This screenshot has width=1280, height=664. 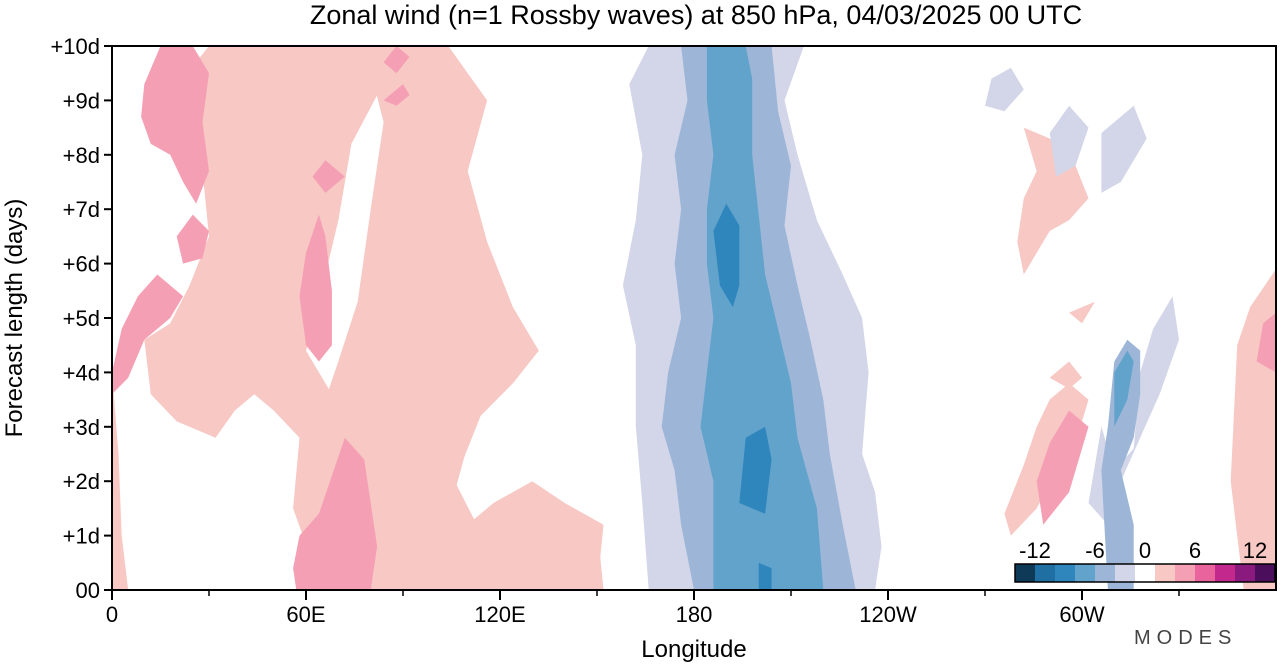 What do you see at coordinates (1035, 550) in the screenshot?
I see `colorbar-label: -12` at bounding box center [1035, 550].